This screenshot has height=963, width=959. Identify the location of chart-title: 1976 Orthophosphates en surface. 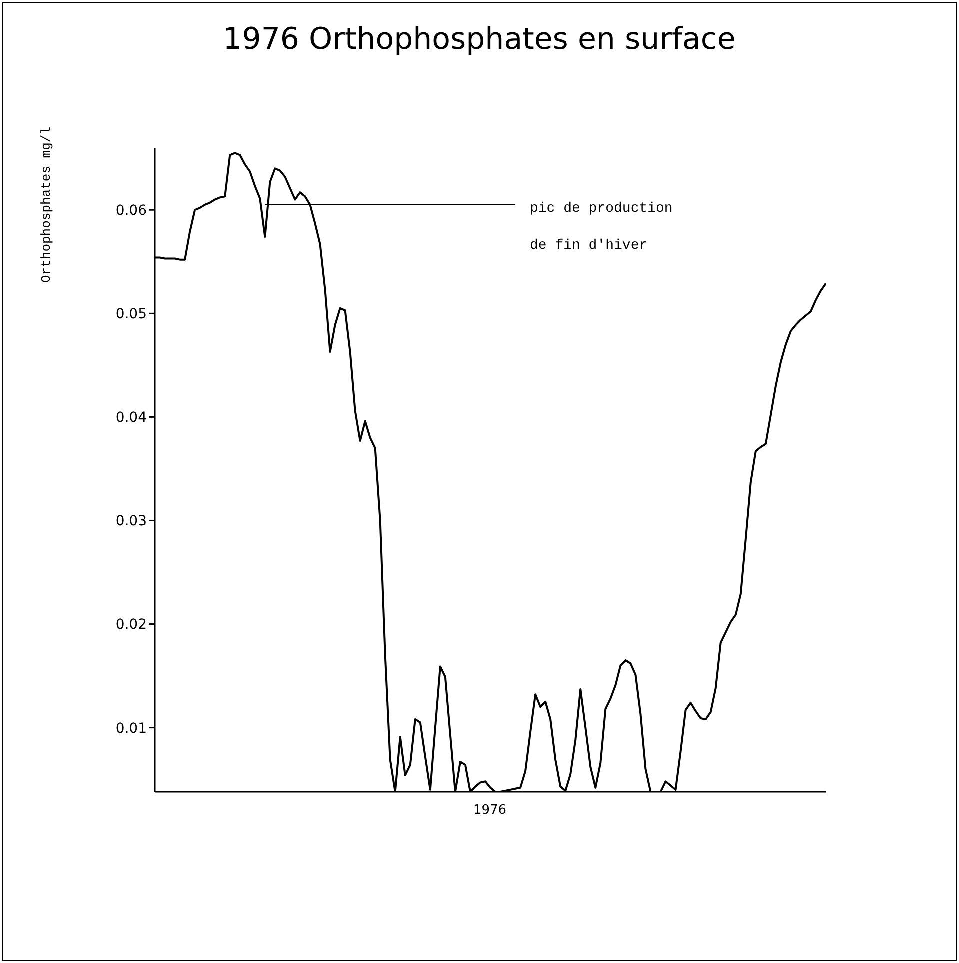
(479, 39).